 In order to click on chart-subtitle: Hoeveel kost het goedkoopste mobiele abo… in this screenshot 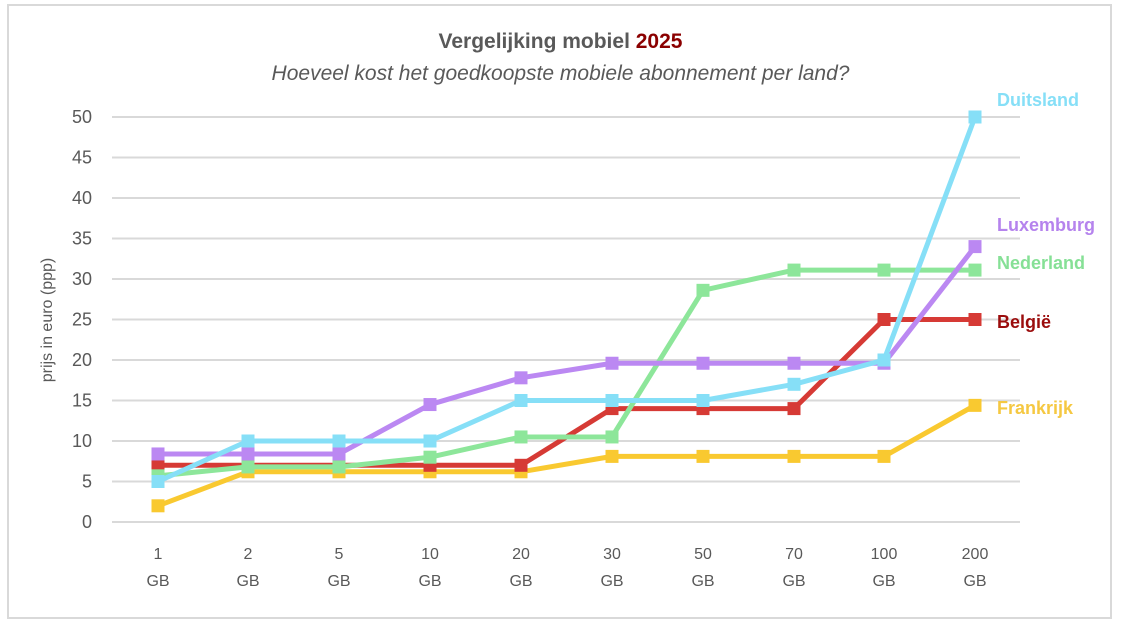, I will do `click(560, 73)`.